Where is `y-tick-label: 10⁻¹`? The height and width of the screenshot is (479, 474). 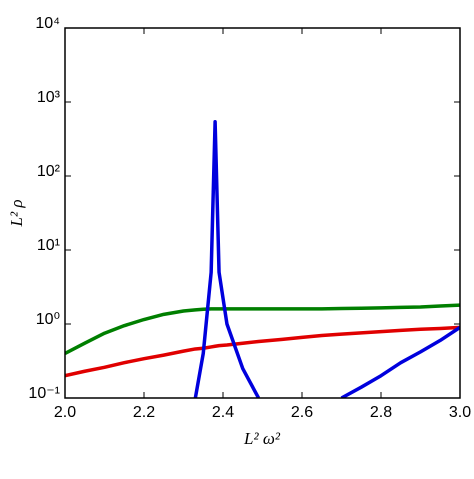 y-tick-label: 10⁻¹ is located at coordinates (44, 393).